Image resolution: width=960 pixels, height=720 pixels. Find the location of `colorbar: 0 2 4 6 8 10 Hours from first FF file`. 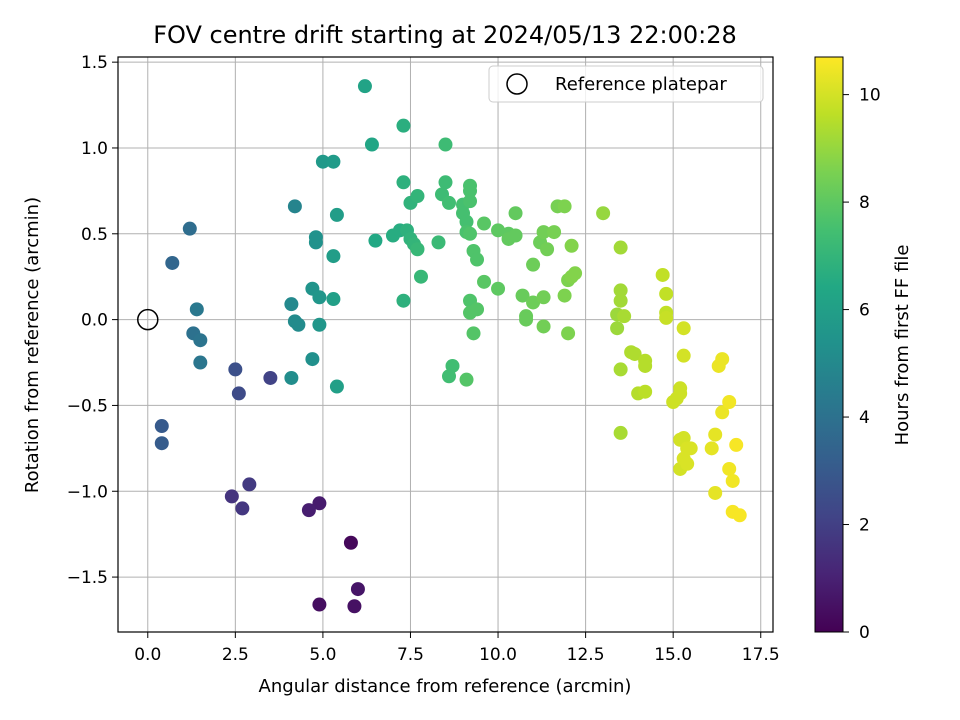

colorbar: 0 2 4 6 8 10 Hours from first FF file is located at coordinates (863, 349).